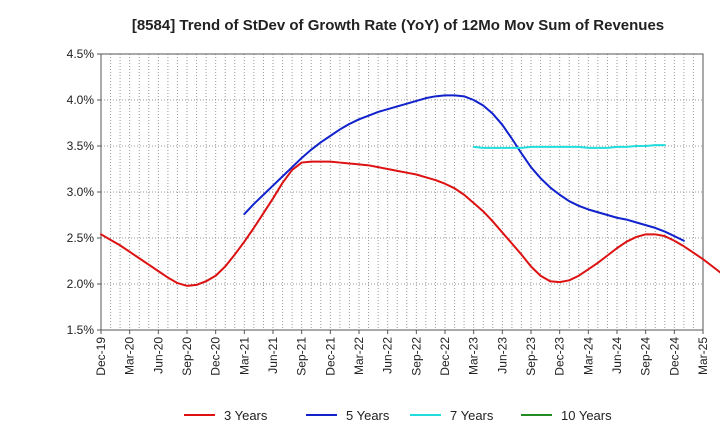  What do you see at coordinates (388, 355) in the screenshot?
I see `x-tick-label: Jun-22` at bounding box center [388, 355].